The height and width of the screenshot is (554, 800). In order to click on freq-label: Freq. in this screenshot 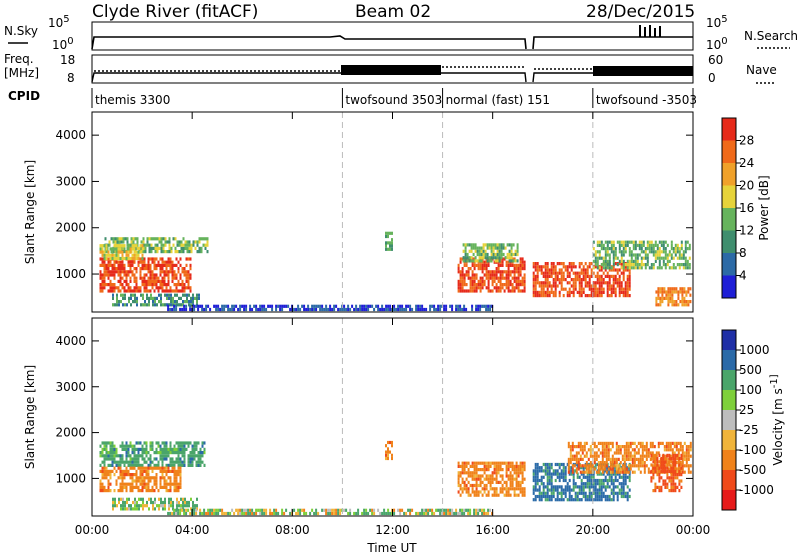, I will do `click(19, 59)`.